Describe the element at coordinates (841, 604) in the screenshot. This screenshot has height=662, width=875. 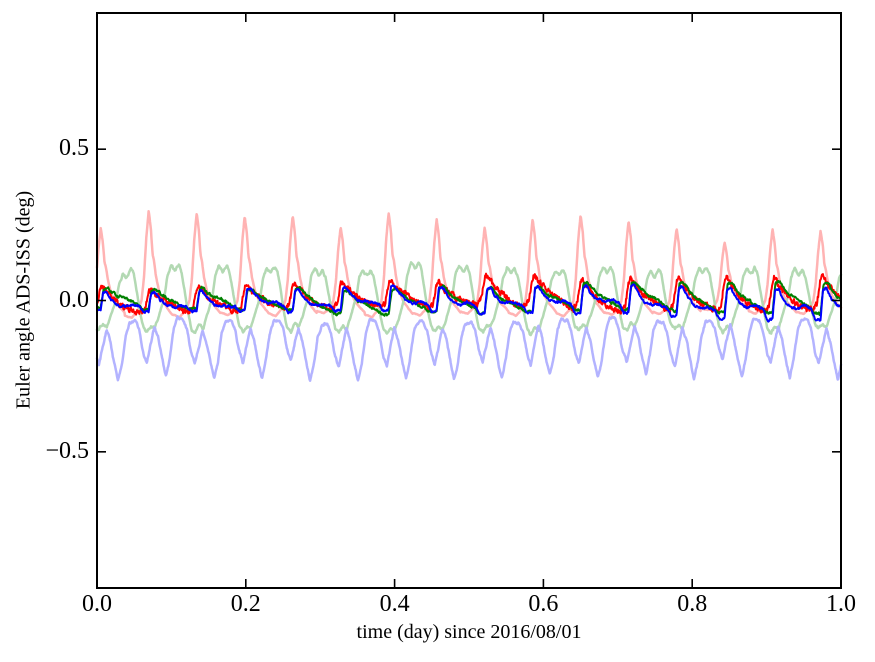
I see `x-tick-label: 1.0` at that location.